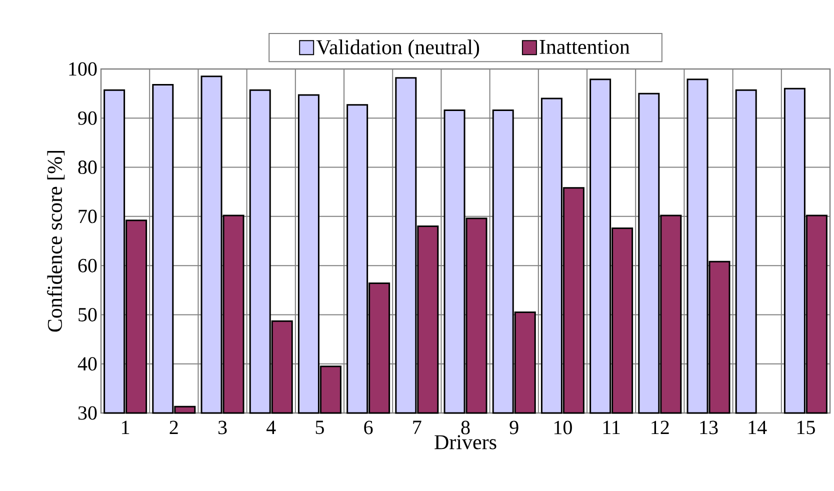 This screenshot has height=491, width=834. Describe the element at coordinates (174, 427) in the screenshot. I see `x-tick-label: 2` at that location.